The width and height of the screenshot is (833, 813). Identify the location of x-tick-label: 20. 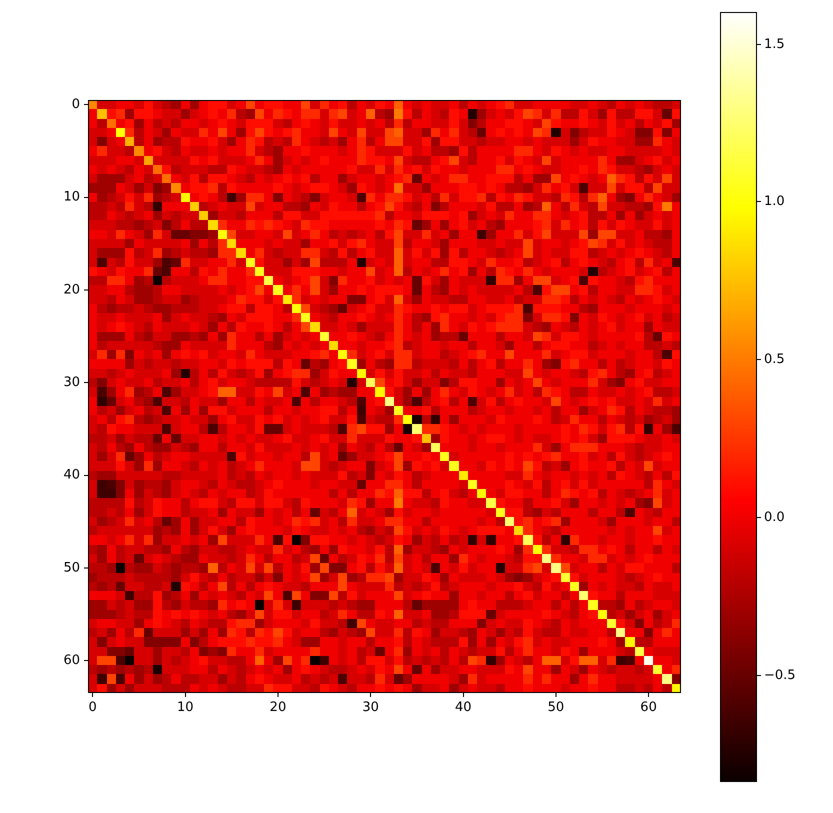
(278, 708).